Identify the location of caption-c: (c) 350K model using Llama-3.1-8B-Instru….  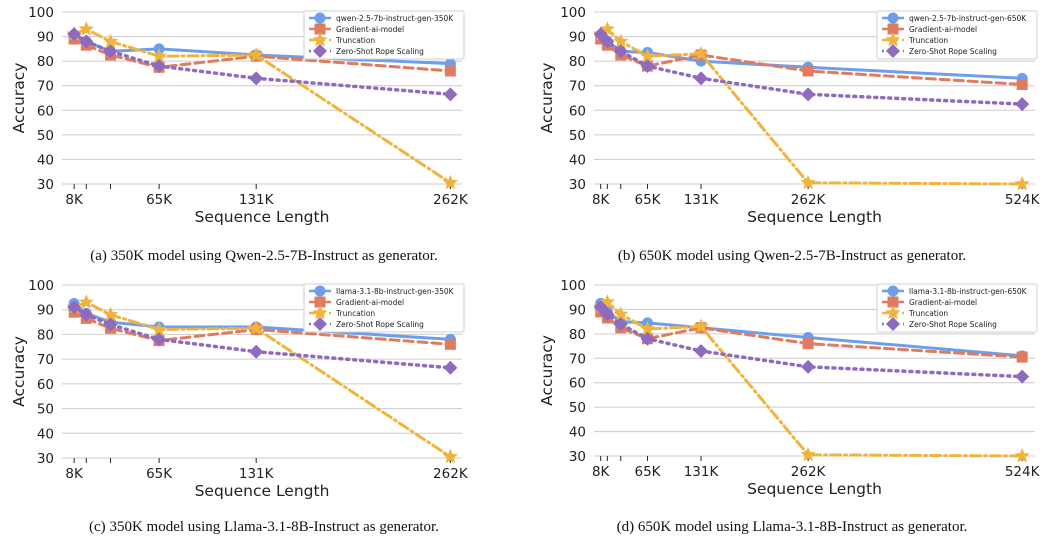
(264, 527).